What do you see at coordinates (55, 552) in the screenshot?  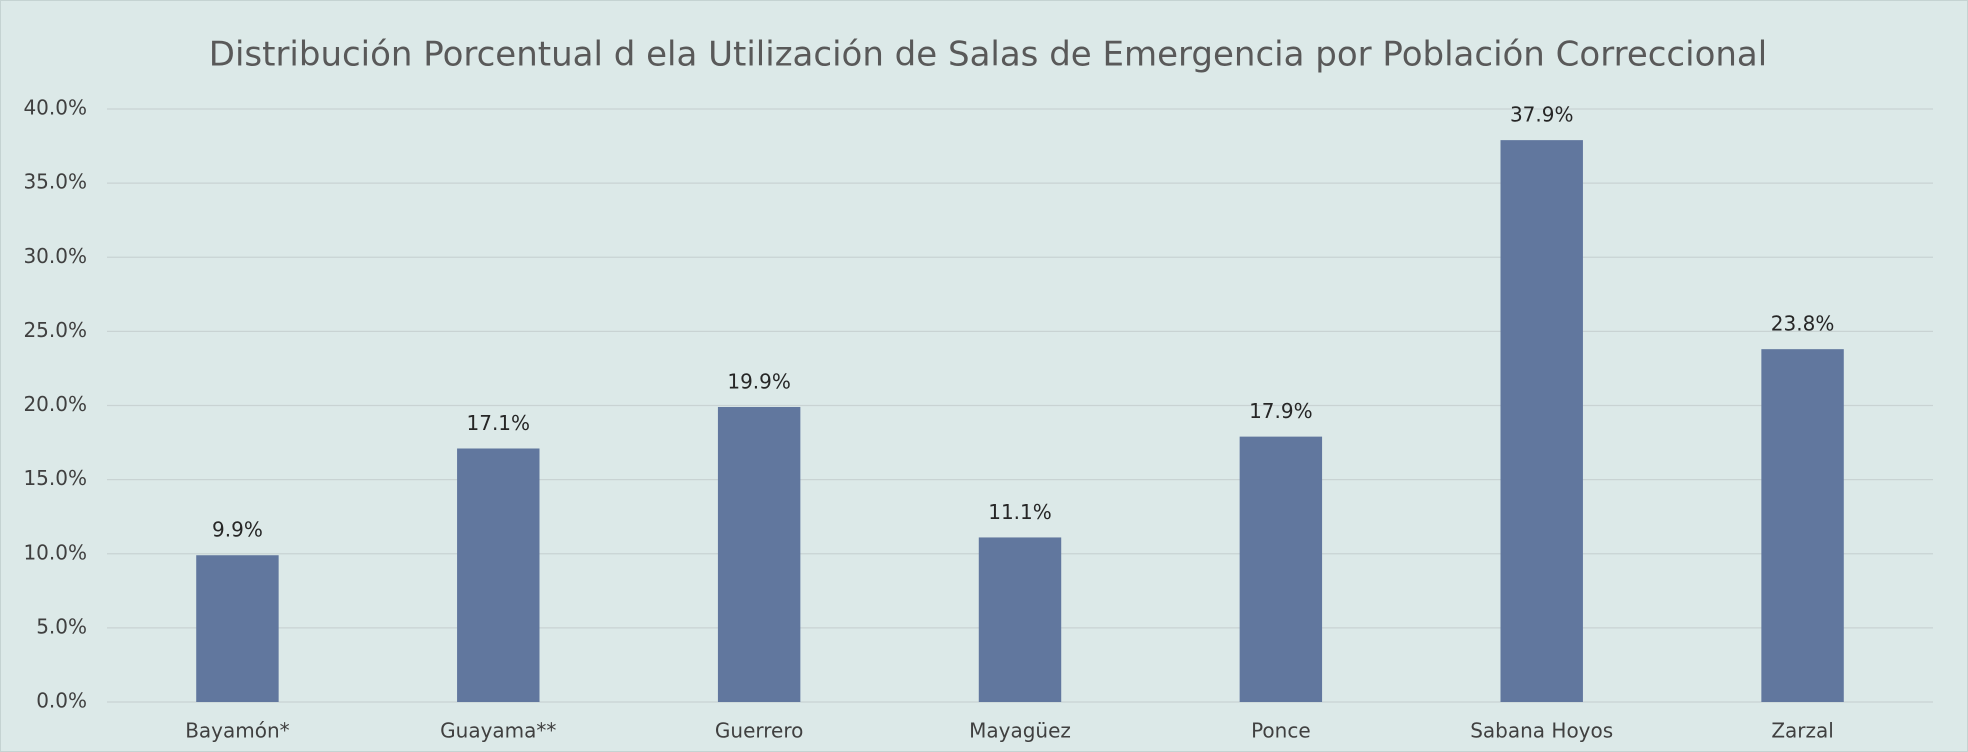 I see `y-tick-label: 10.0%` at bounding box center [55, 552].